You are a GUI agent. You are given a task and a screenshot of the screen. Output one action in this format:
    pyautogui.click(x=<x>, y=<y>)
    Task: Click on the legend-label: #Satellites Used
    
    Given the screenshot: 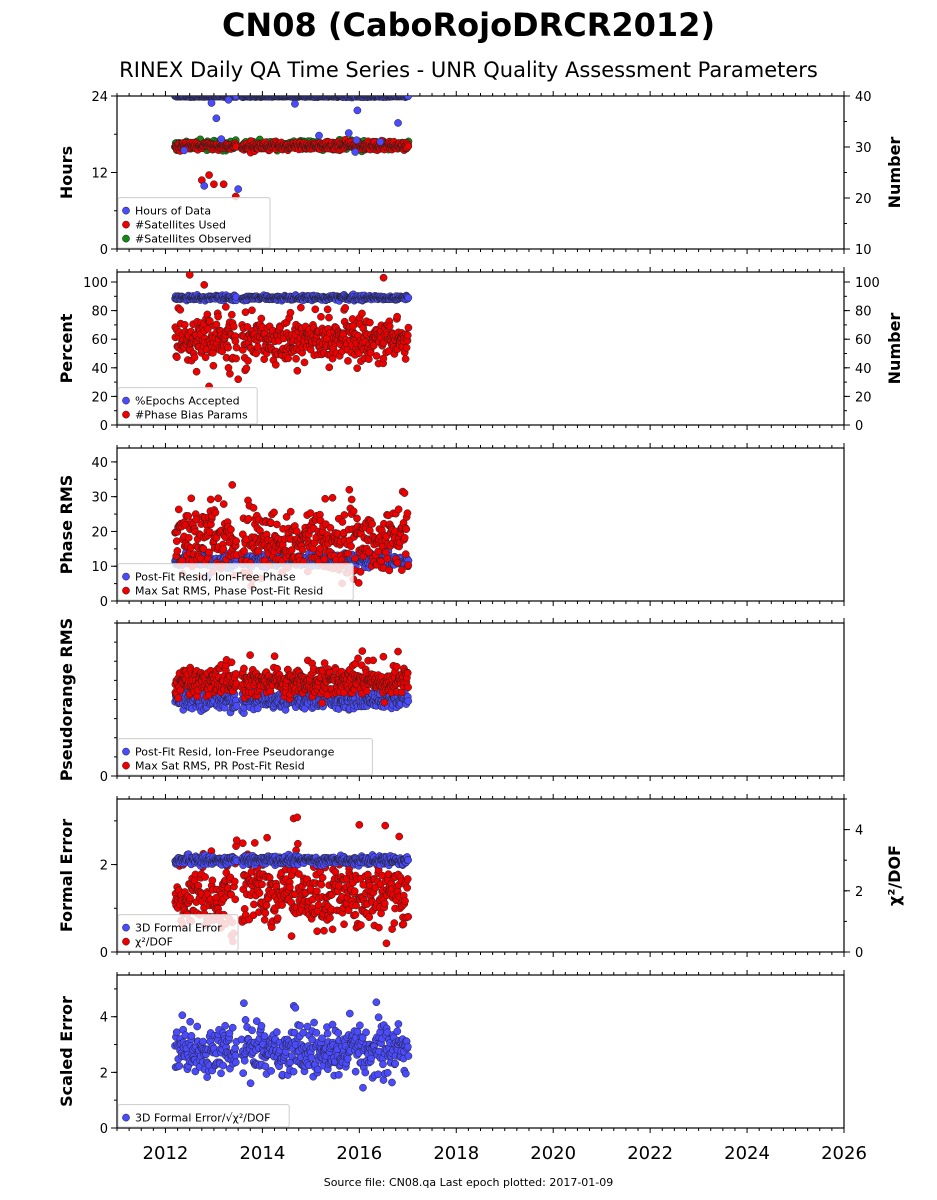 What is the action you would take?
    pyautogui.click(x=180, y=225)
    